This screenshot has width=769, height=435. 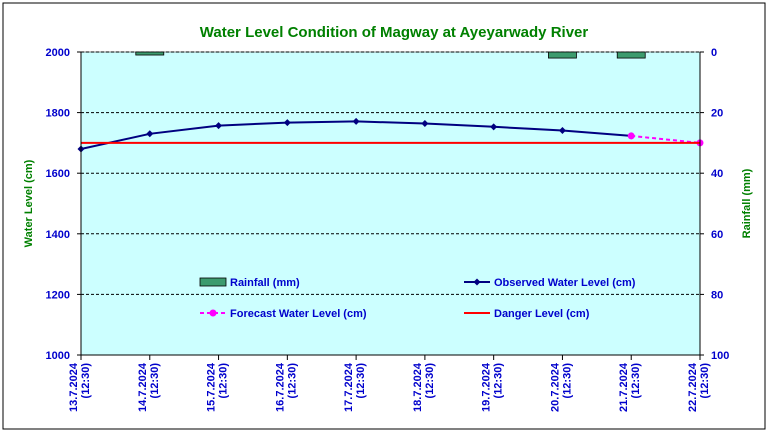 What do you see at coordinates (286, 387) in the screenshot?
I see `x-tick-label: 16.7.2024(12:30)` at bounding box center [286, 387].